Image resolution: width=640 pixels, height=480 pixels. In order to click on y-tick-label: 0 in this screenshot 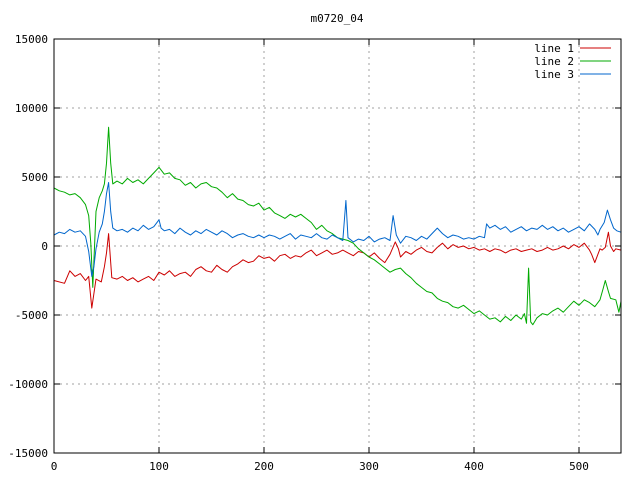, I will do `click(44, 246)`.